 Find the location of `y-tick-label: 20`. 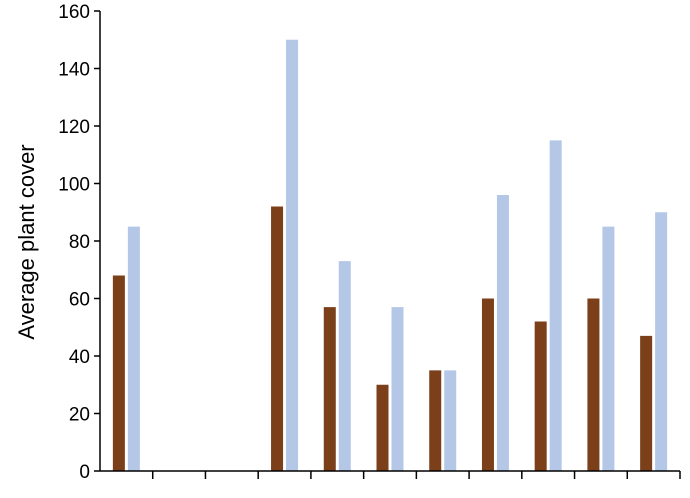

y-tick-label: 20 is located at coordinates (79, 415).